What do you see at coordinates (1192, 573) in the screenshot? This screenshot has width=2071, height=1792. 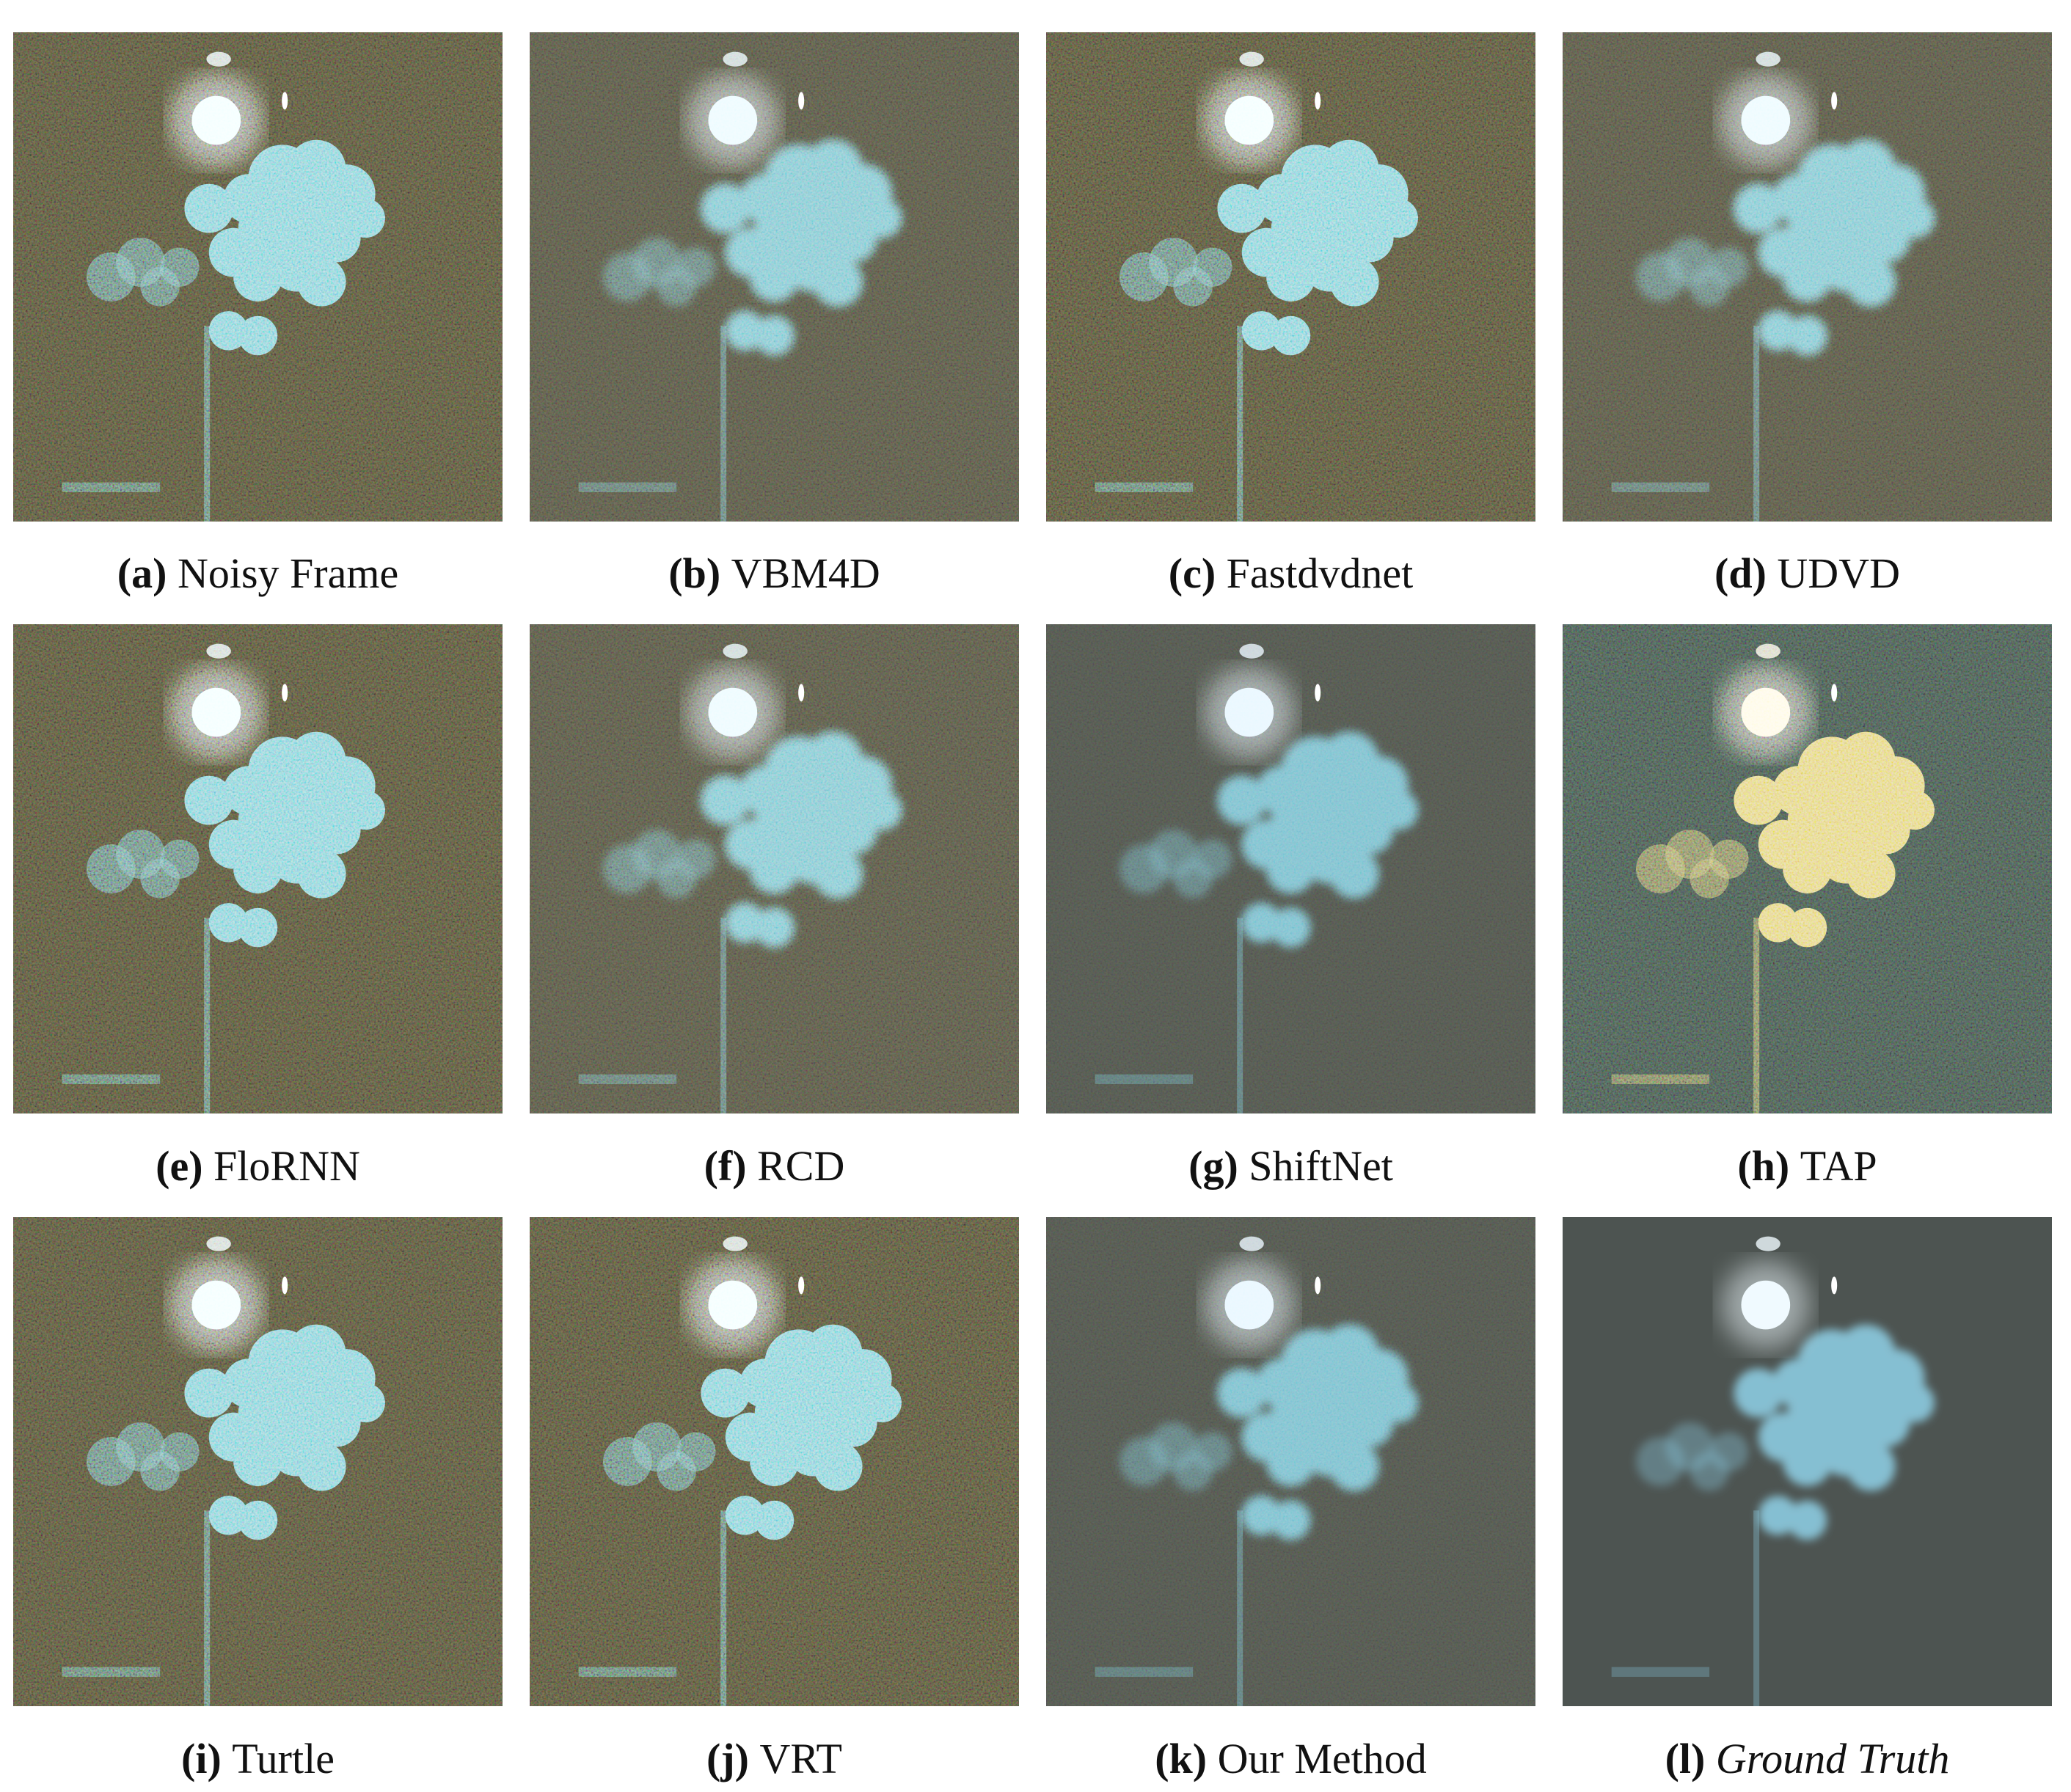 I see `caption-label: (c)` at bounding box center [1192, 573].